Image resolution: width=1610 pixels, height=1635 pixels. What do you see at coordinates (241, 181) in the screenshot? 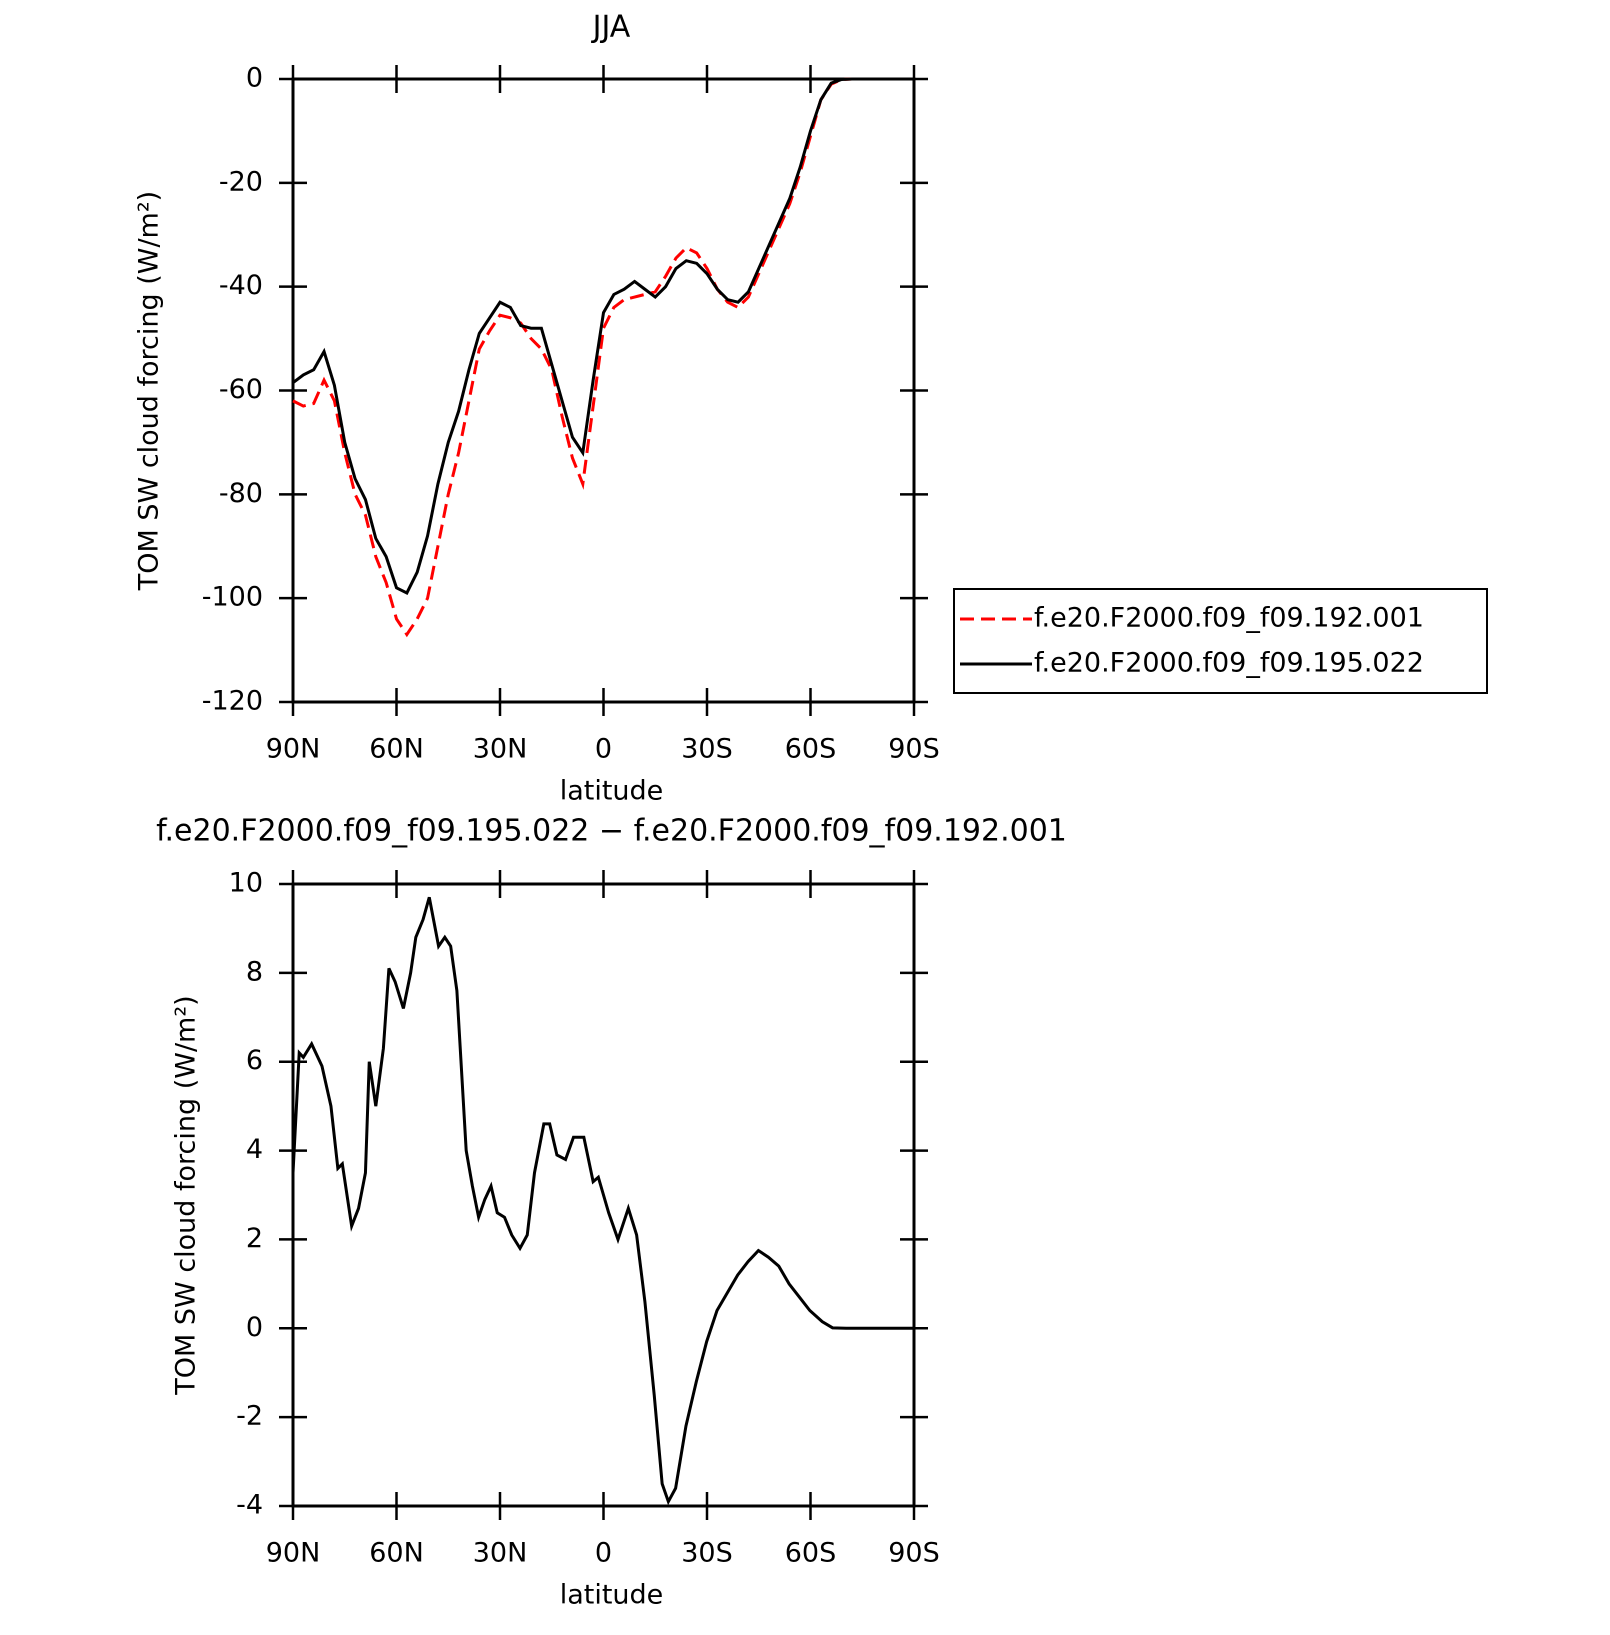
I see `y-tick-label: -20` at bounding box center [241, 181].